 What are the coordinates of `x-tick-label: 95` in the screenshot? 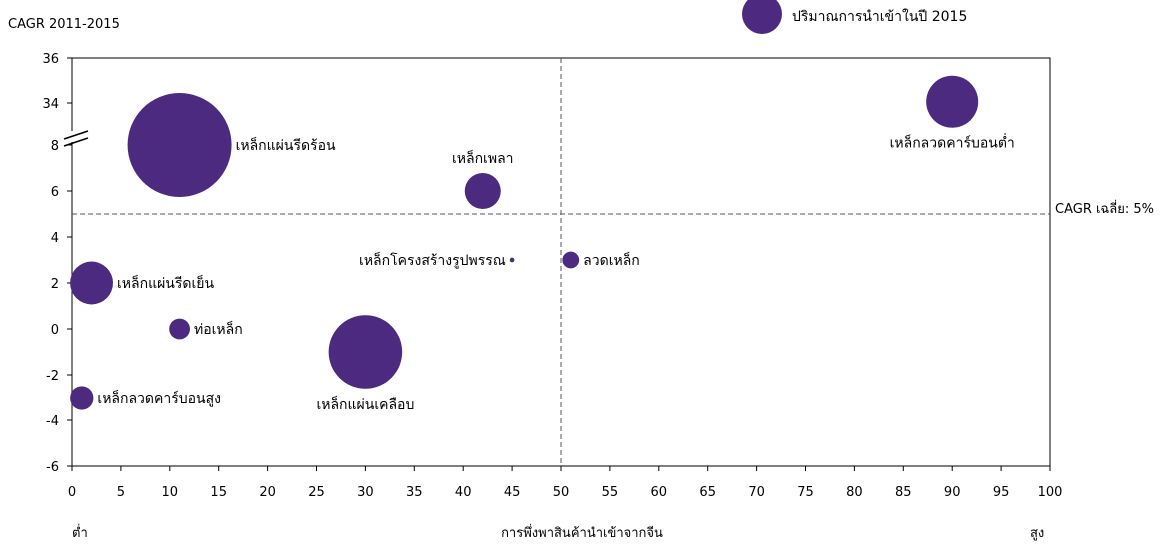 It's located at (1001, 492).